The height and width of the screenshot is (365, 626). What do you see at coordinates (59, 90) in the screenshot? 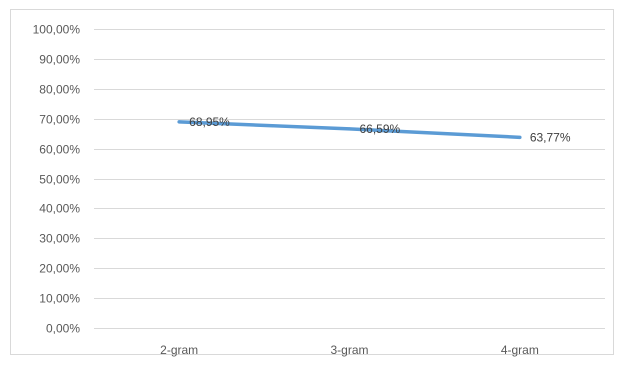
I see `y-tick-label: 80,00%` at bounding box center [59, 90].